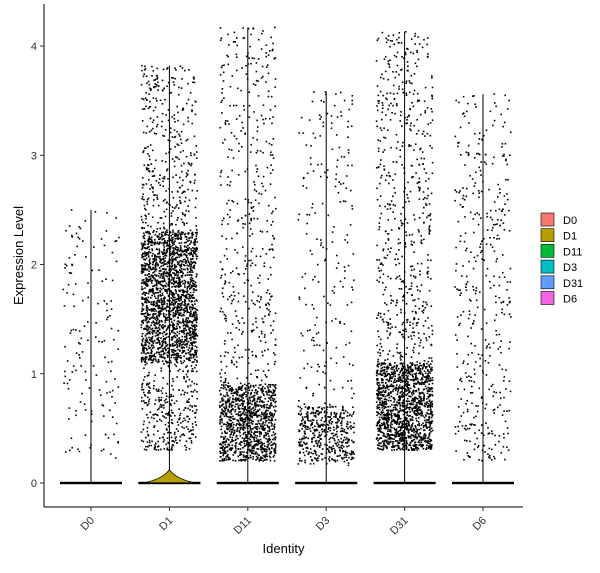  What do you see at coordinates (326, 288) in the screenshot?
I see `category-points-D3` at bounding box center [326, 288].